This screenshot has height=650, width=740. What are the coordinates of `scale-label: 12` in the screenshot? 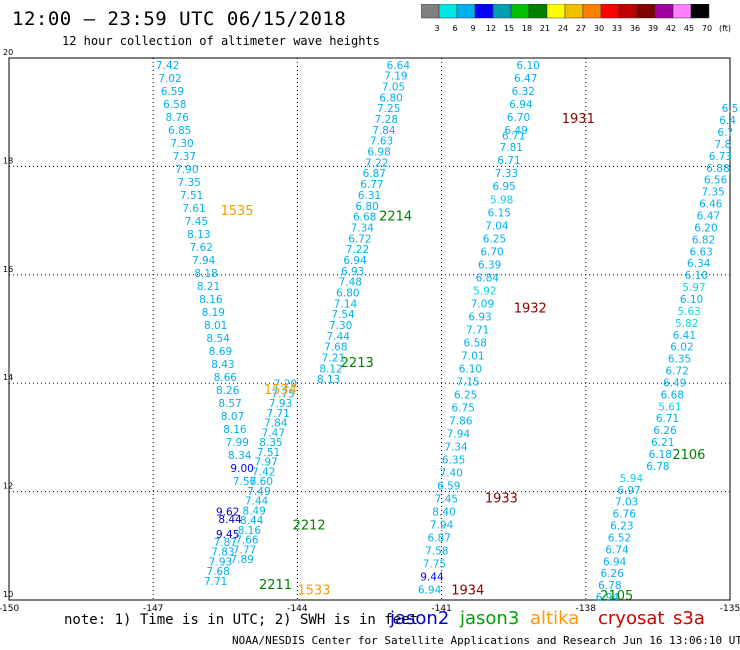 It's located at (491, 28).